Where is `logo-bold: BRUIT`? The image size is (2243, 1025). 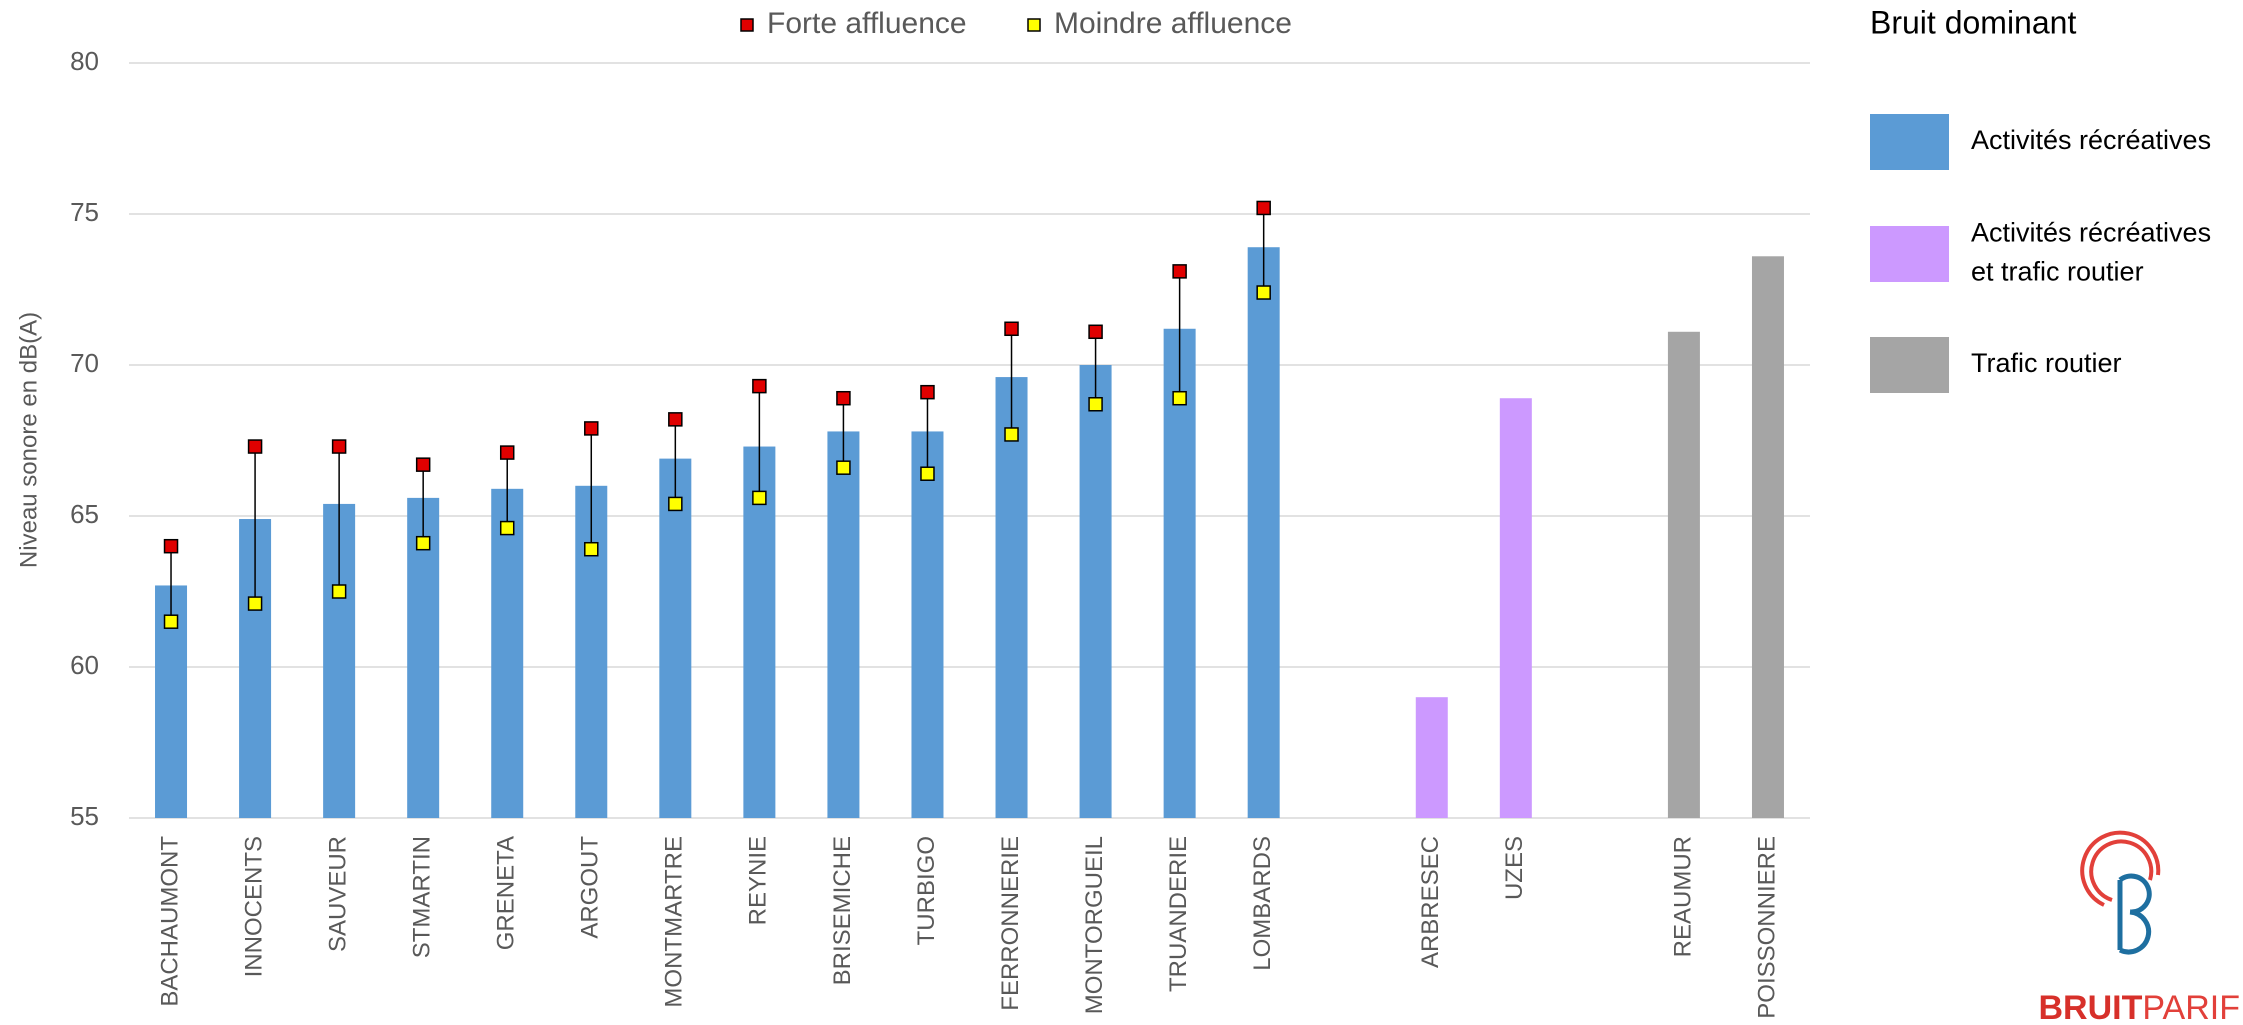
logo-bold: BRUIT is located at coordinates (2091, 1007).